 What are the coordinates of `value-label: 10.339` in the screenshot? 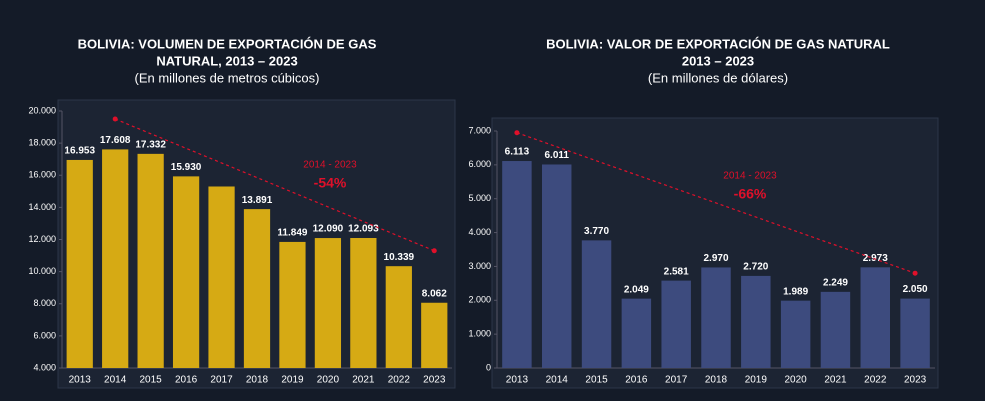 It's located at (399, 257).